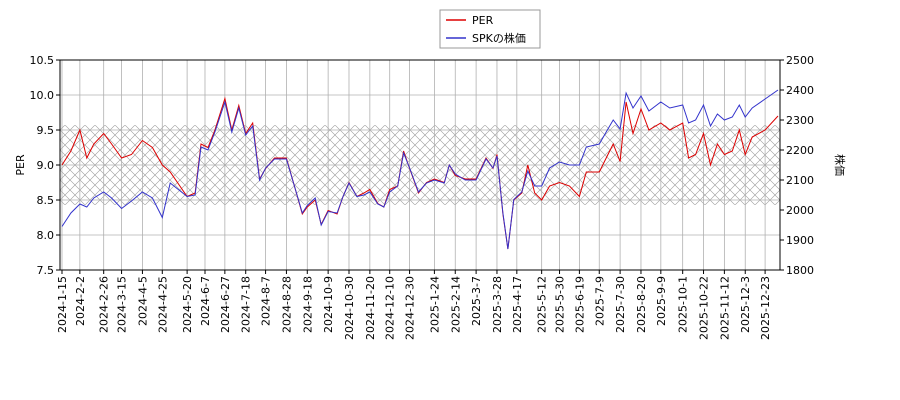  Describe the element at coordinates (42, 95) in the screenshot. I see `y-tick-label: 10.0` at that location.